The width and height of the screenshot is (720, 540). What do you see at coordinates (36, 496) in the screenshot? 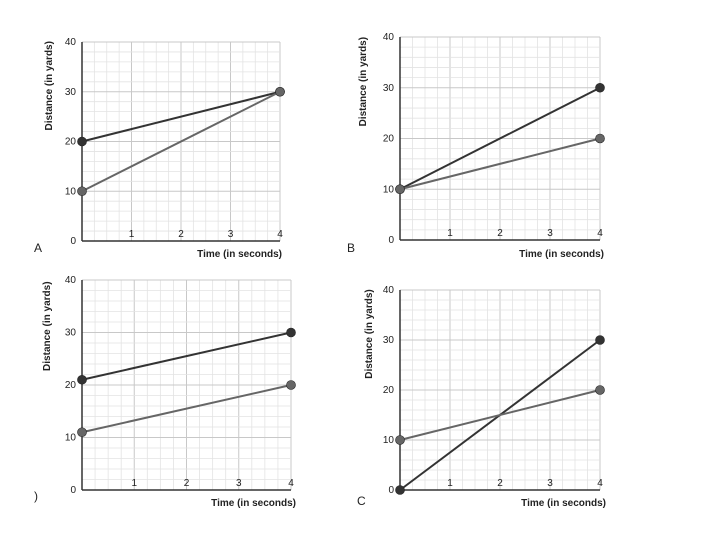
I see `panel-label: )` at bounding box center [36, 496].